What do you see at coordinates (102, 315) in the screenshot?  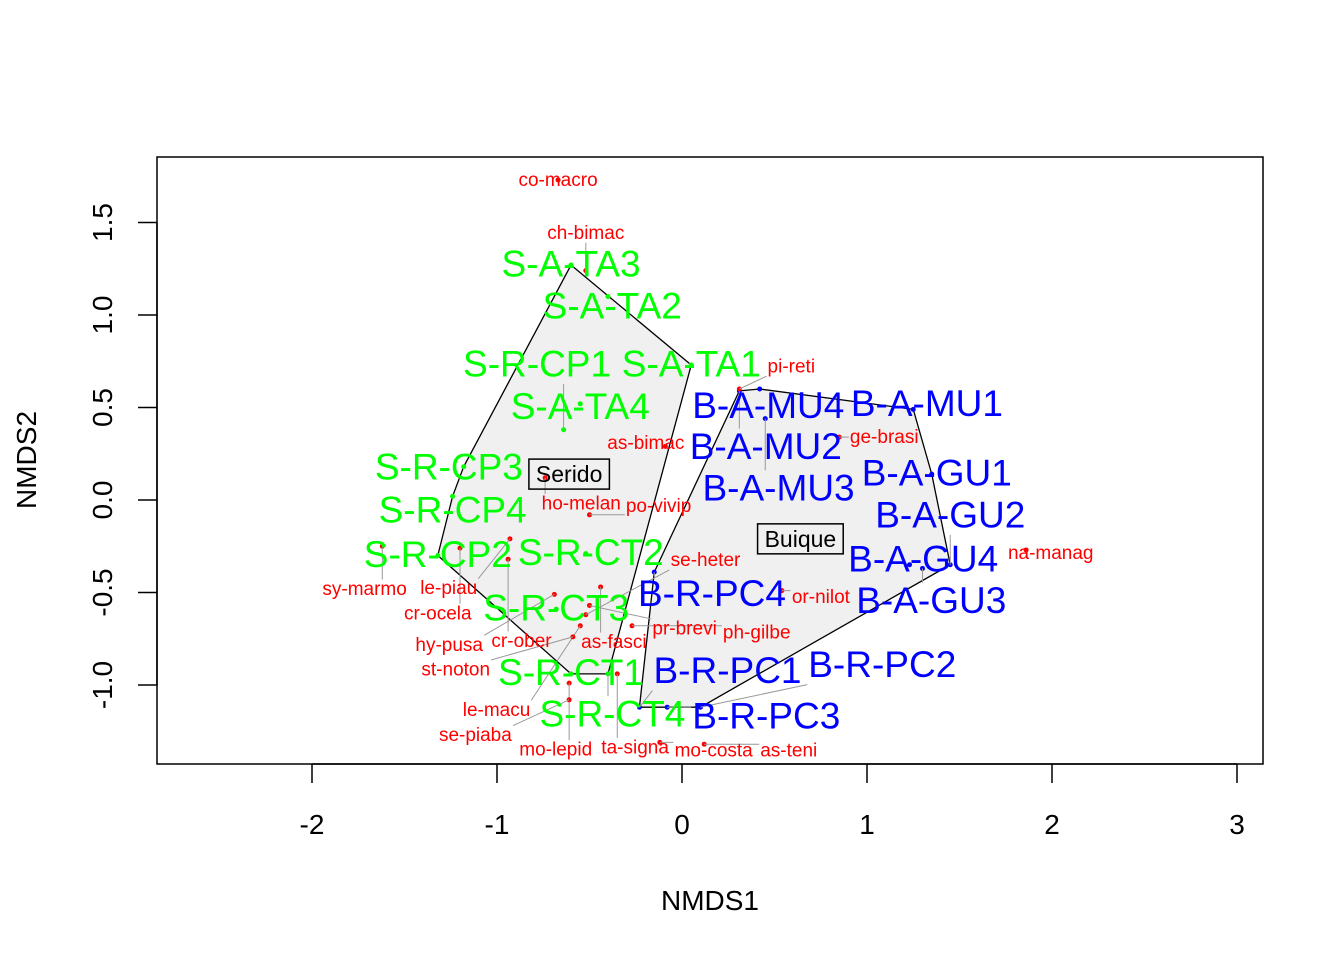 I see `y-tick-label: 1.0` at bounding box center [102, 315].